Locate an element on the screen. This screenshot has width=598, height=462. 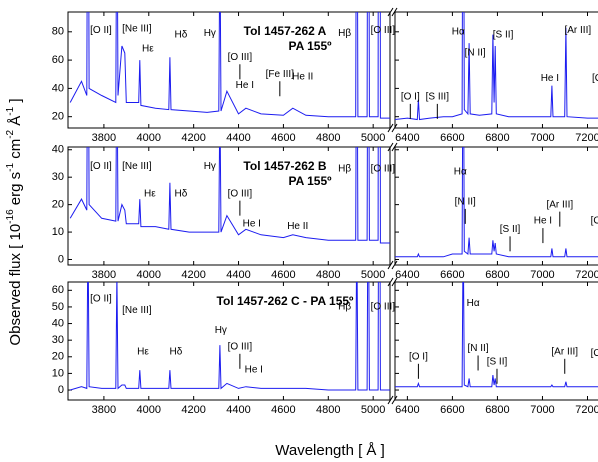
panel-title: Tol 1457-262 B is located at coordinates (284, 166).